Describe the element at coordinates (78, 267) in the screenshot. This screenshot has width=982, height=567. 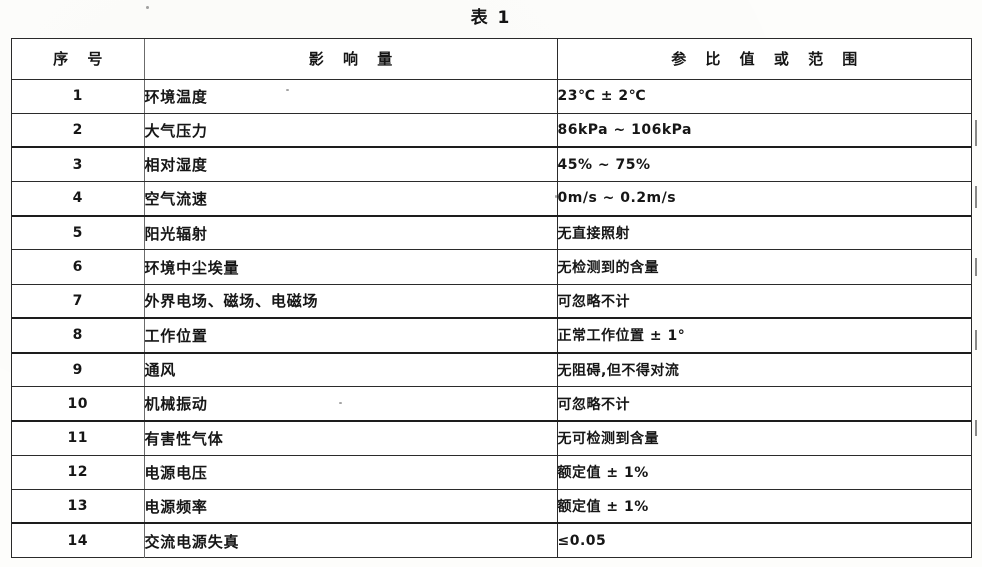
I see `cell-serial-number: 6` at that location.